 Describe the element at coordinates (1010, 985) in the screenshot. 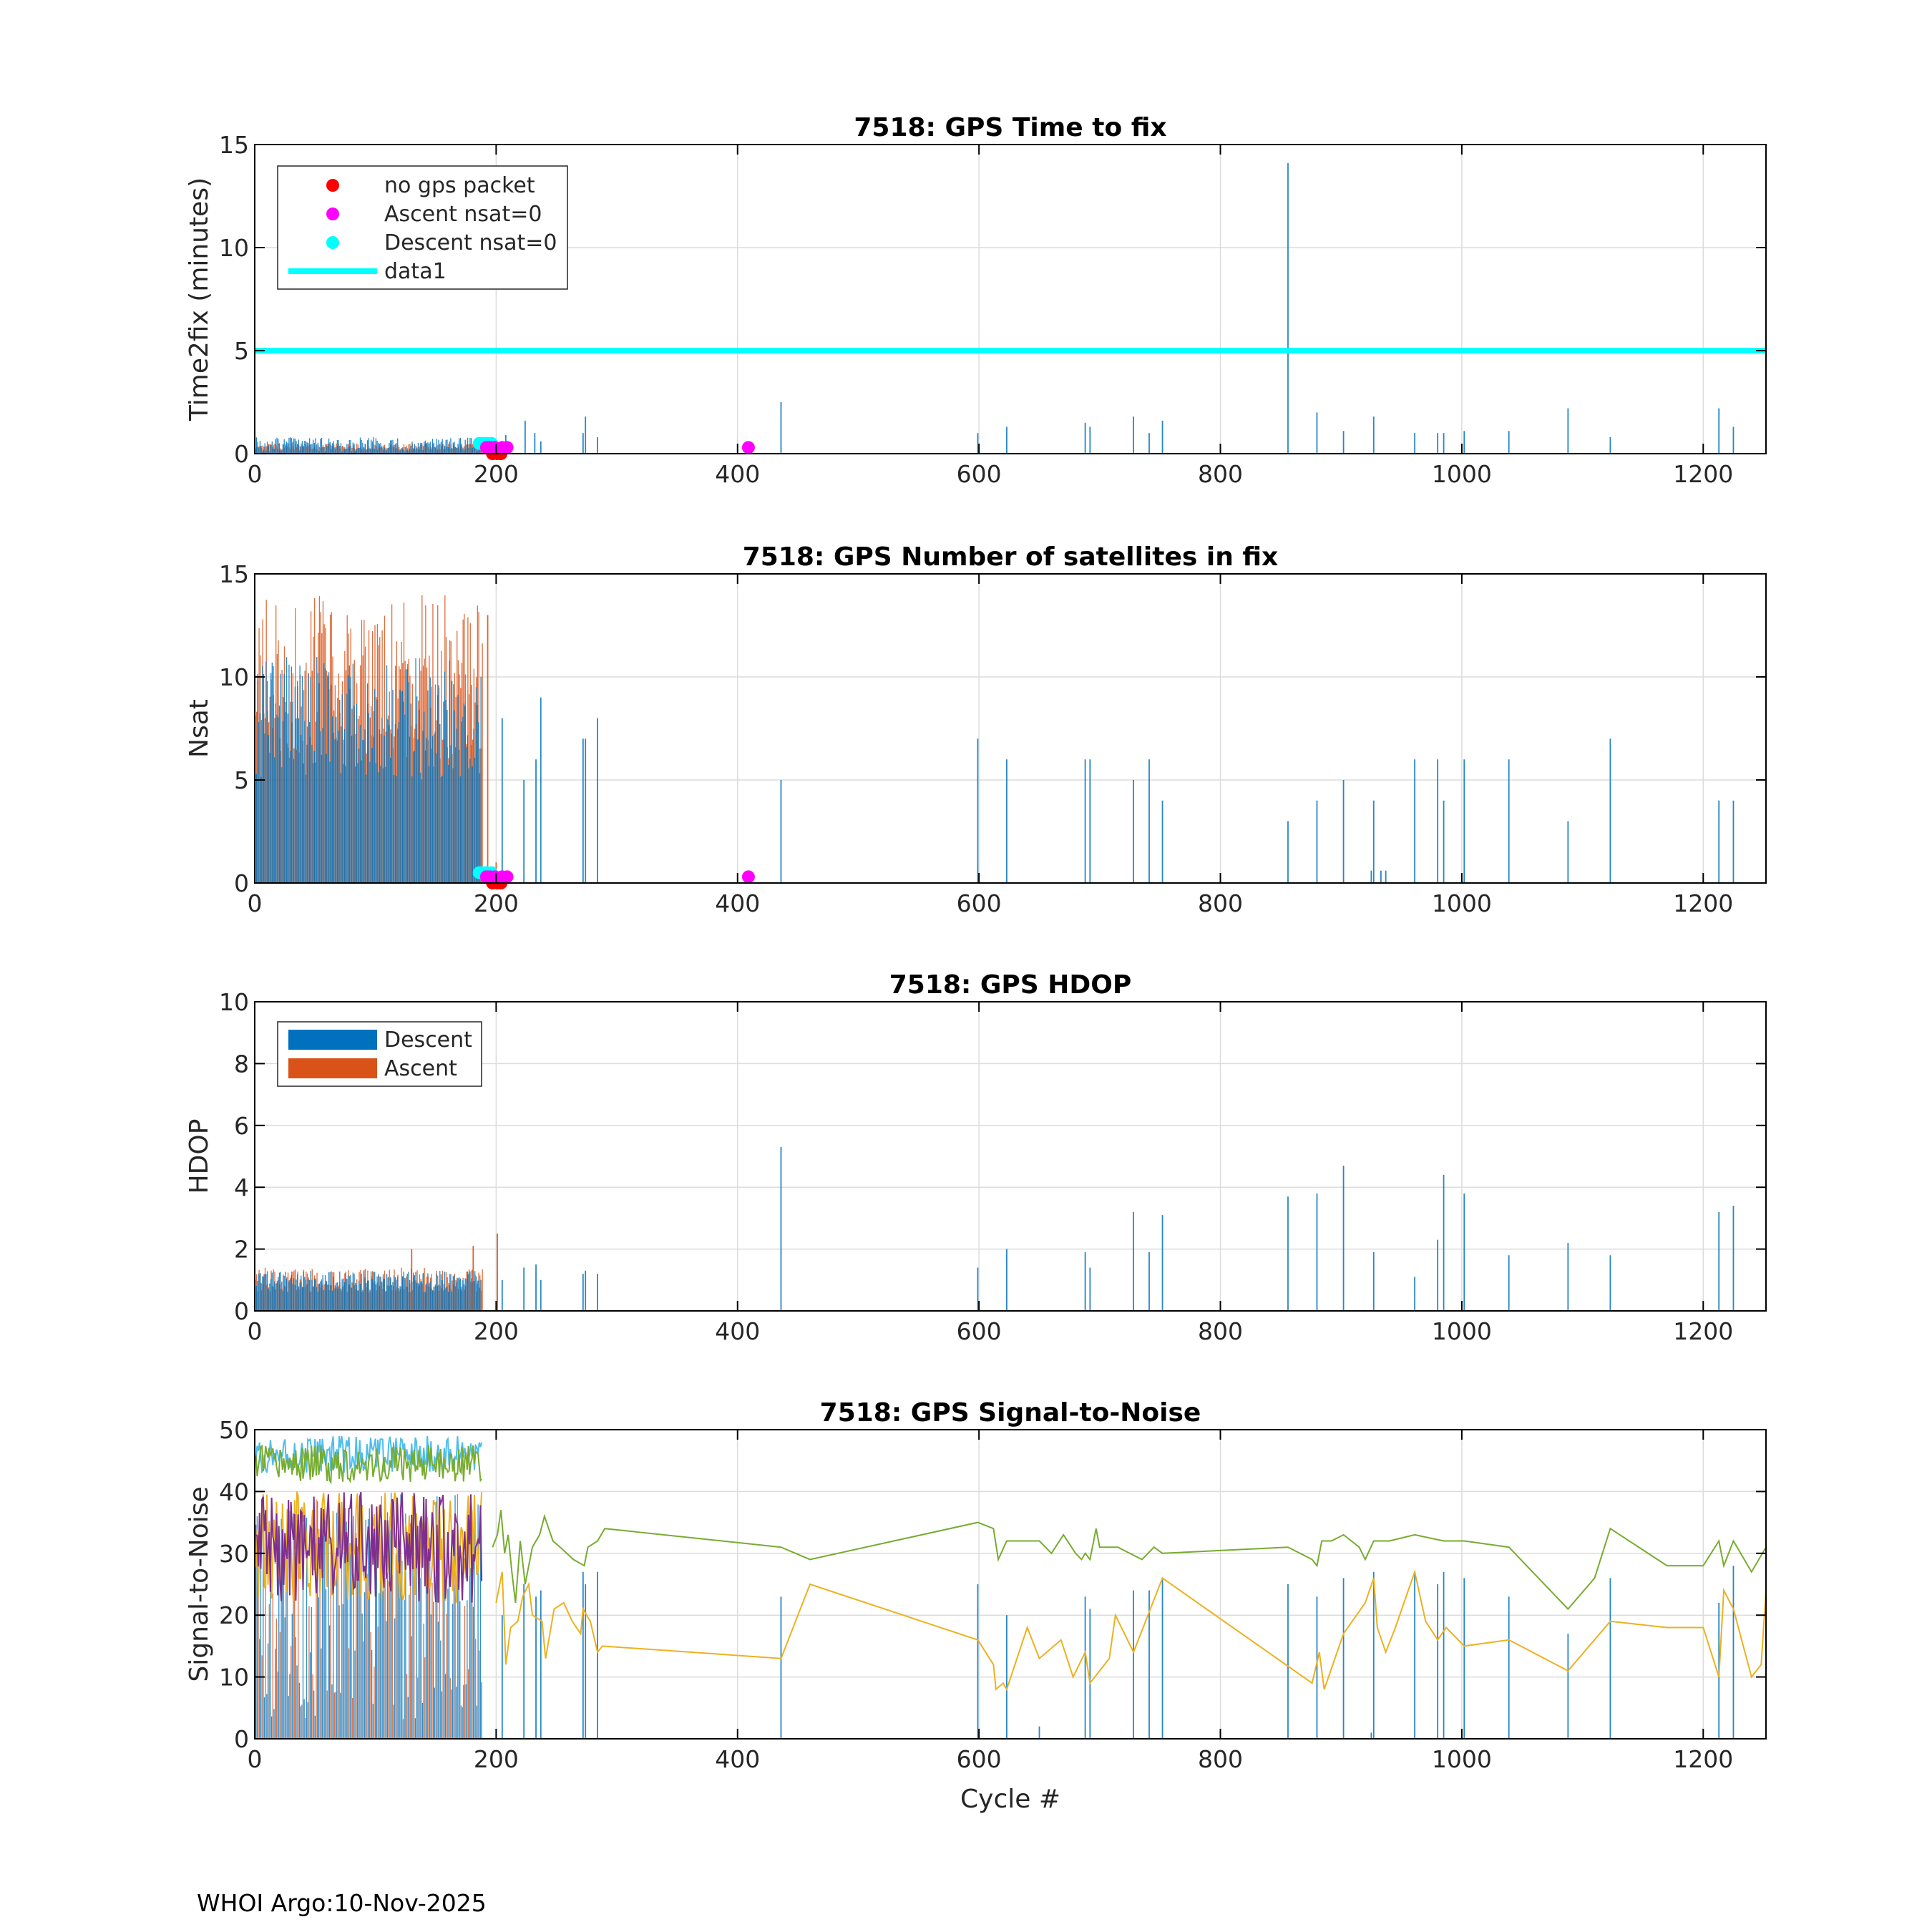

I see `chart-title: 7518: GPS HDOP` at that location.